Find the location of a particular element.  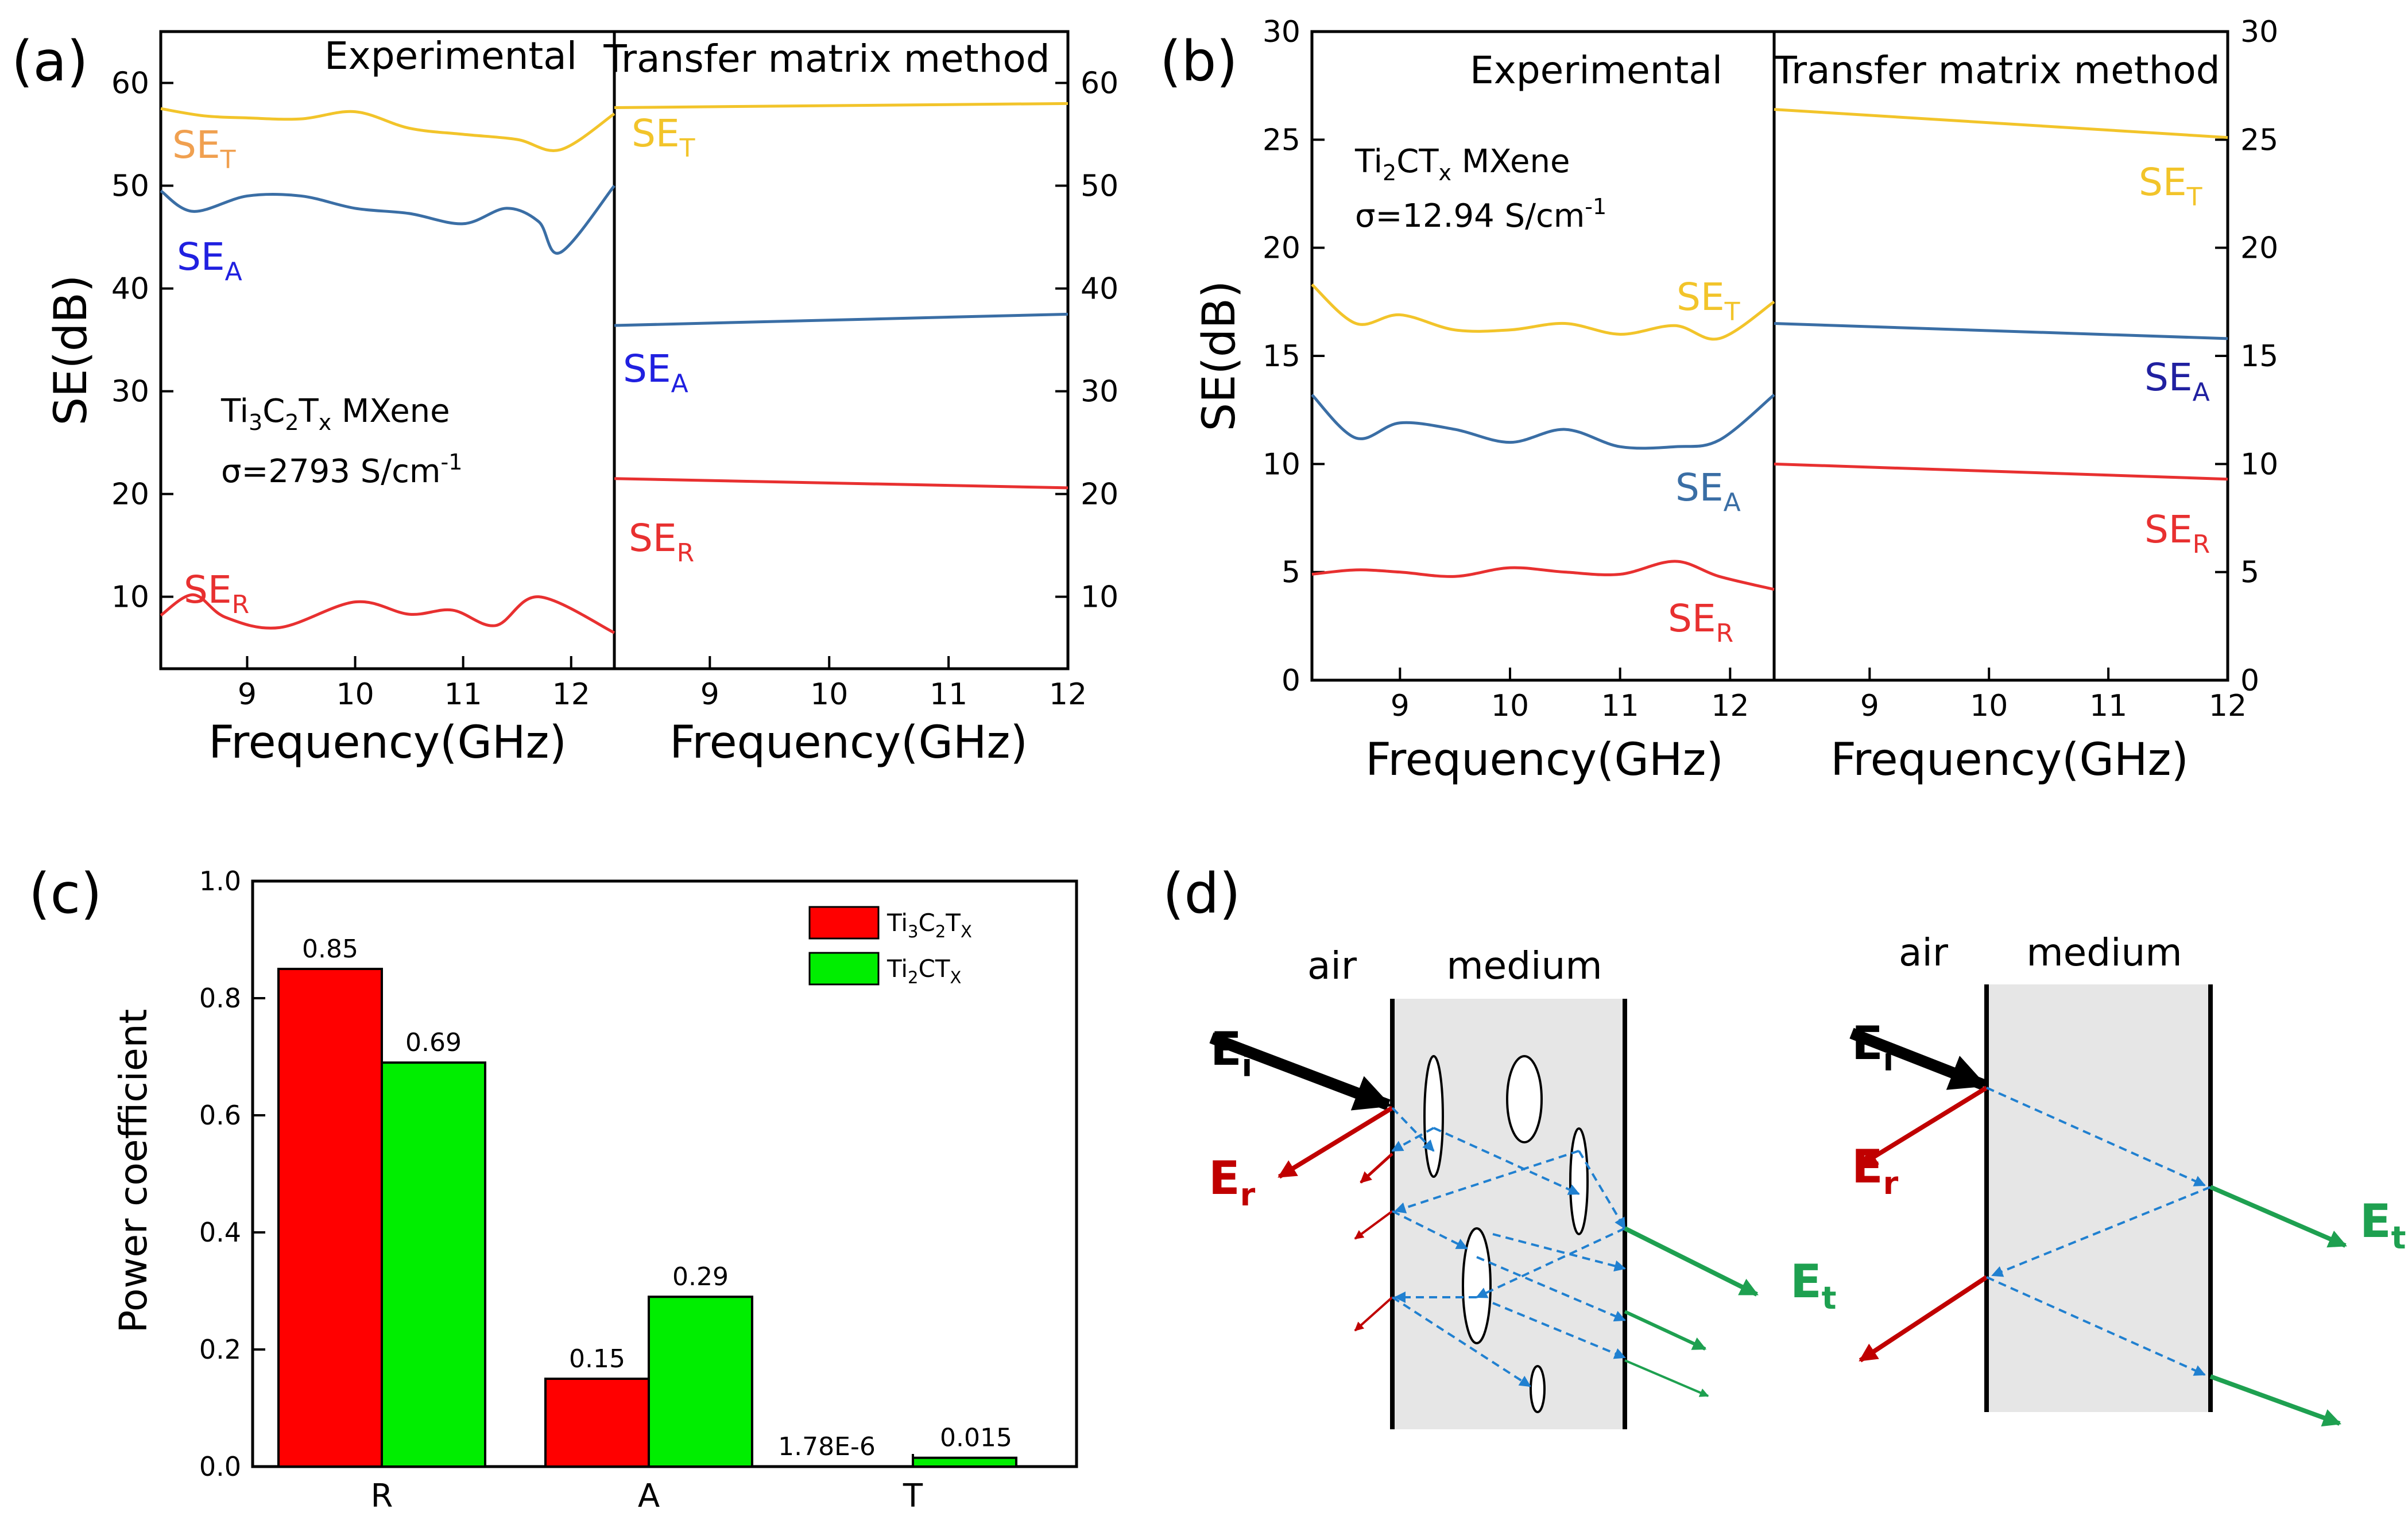

series-line-set is located at coordinates (841, 105).